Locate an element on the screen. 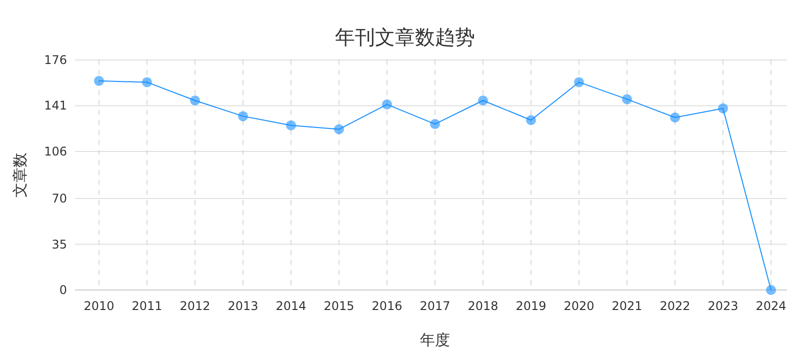 The image size is (810, 360). x-tick-label: 2015 is located at coordinates (339, 306).